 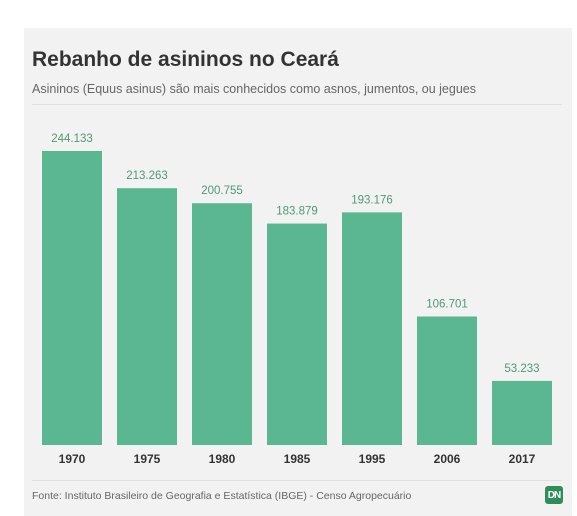 I want to click on value-label-1975: 213.263, so click(x=147, y=176).